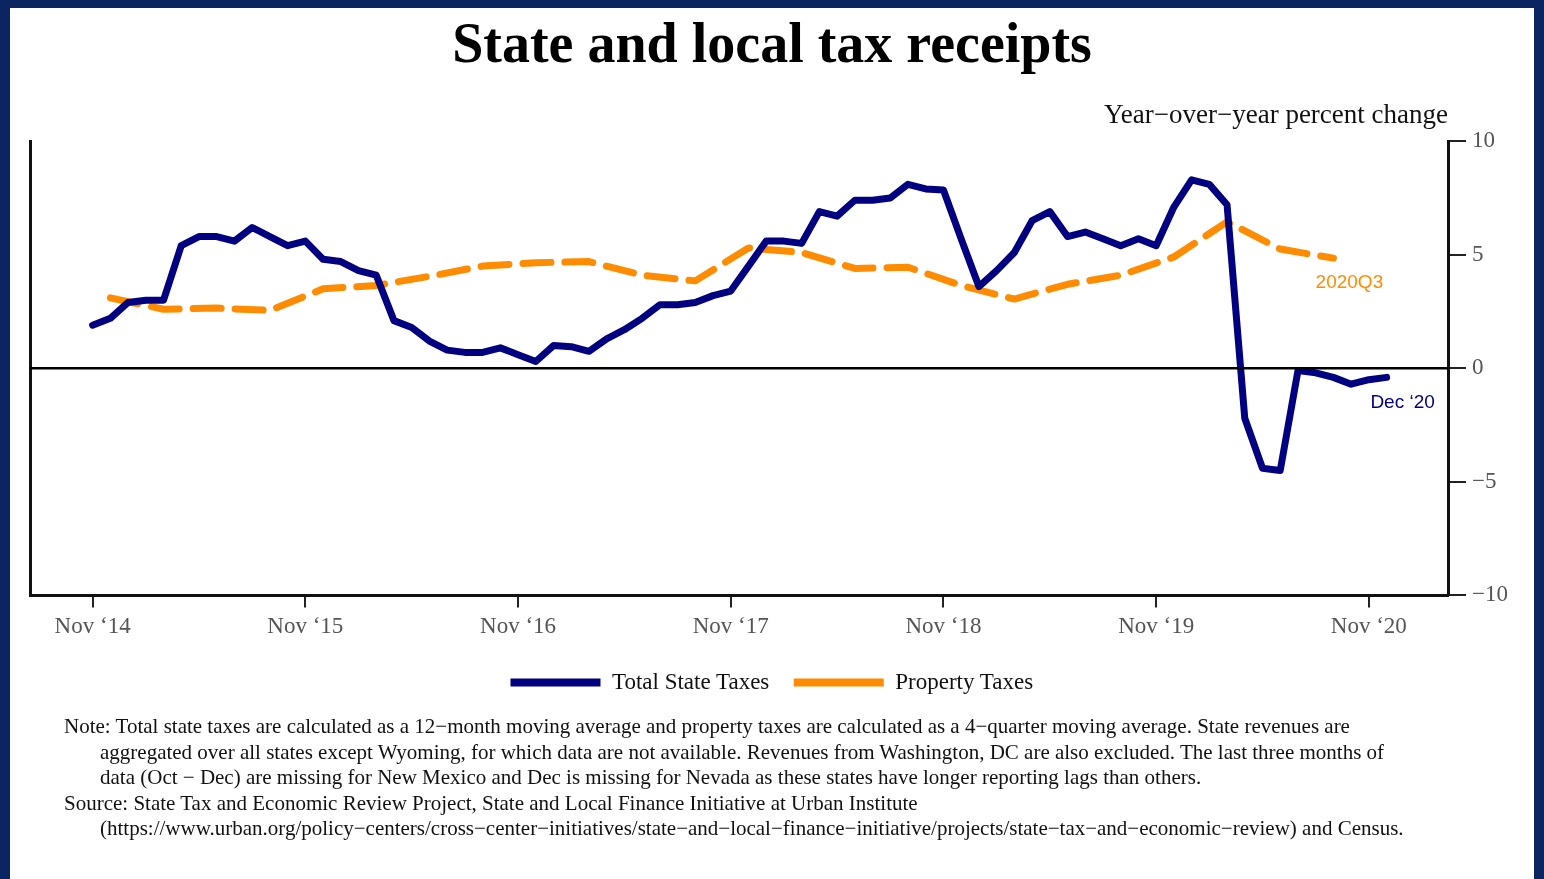 This screenshot has height=879, width=1544. Describe the element at coordinates (1349, 282) in the screenshot. I see `annotation: 2020Q3` at that location.